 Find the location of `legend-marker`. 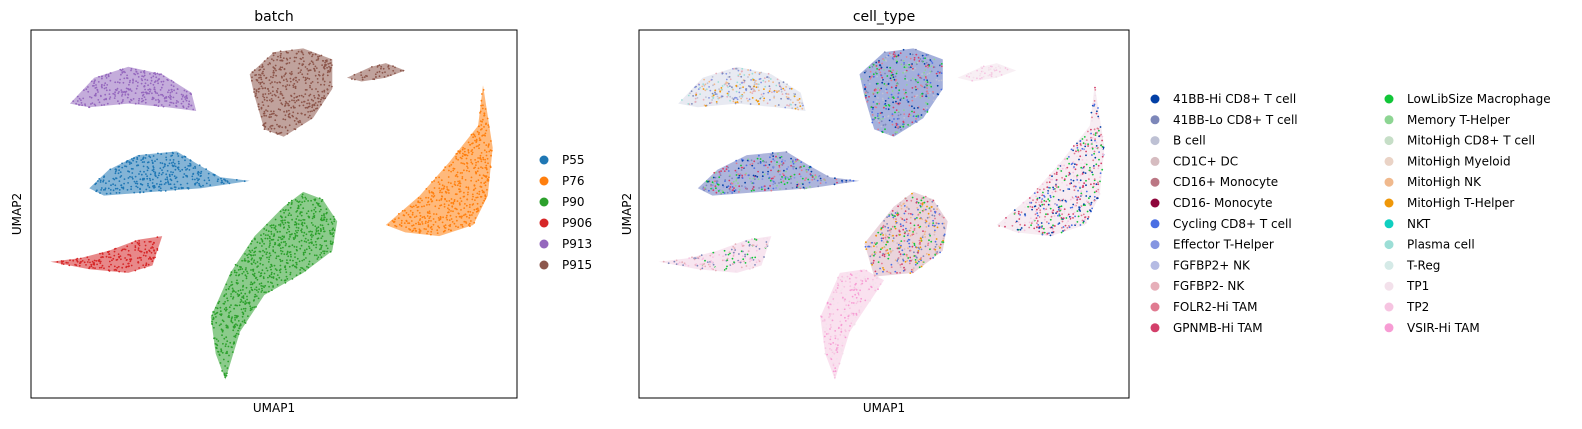

legend-marker is located at coordinates (544, 202).